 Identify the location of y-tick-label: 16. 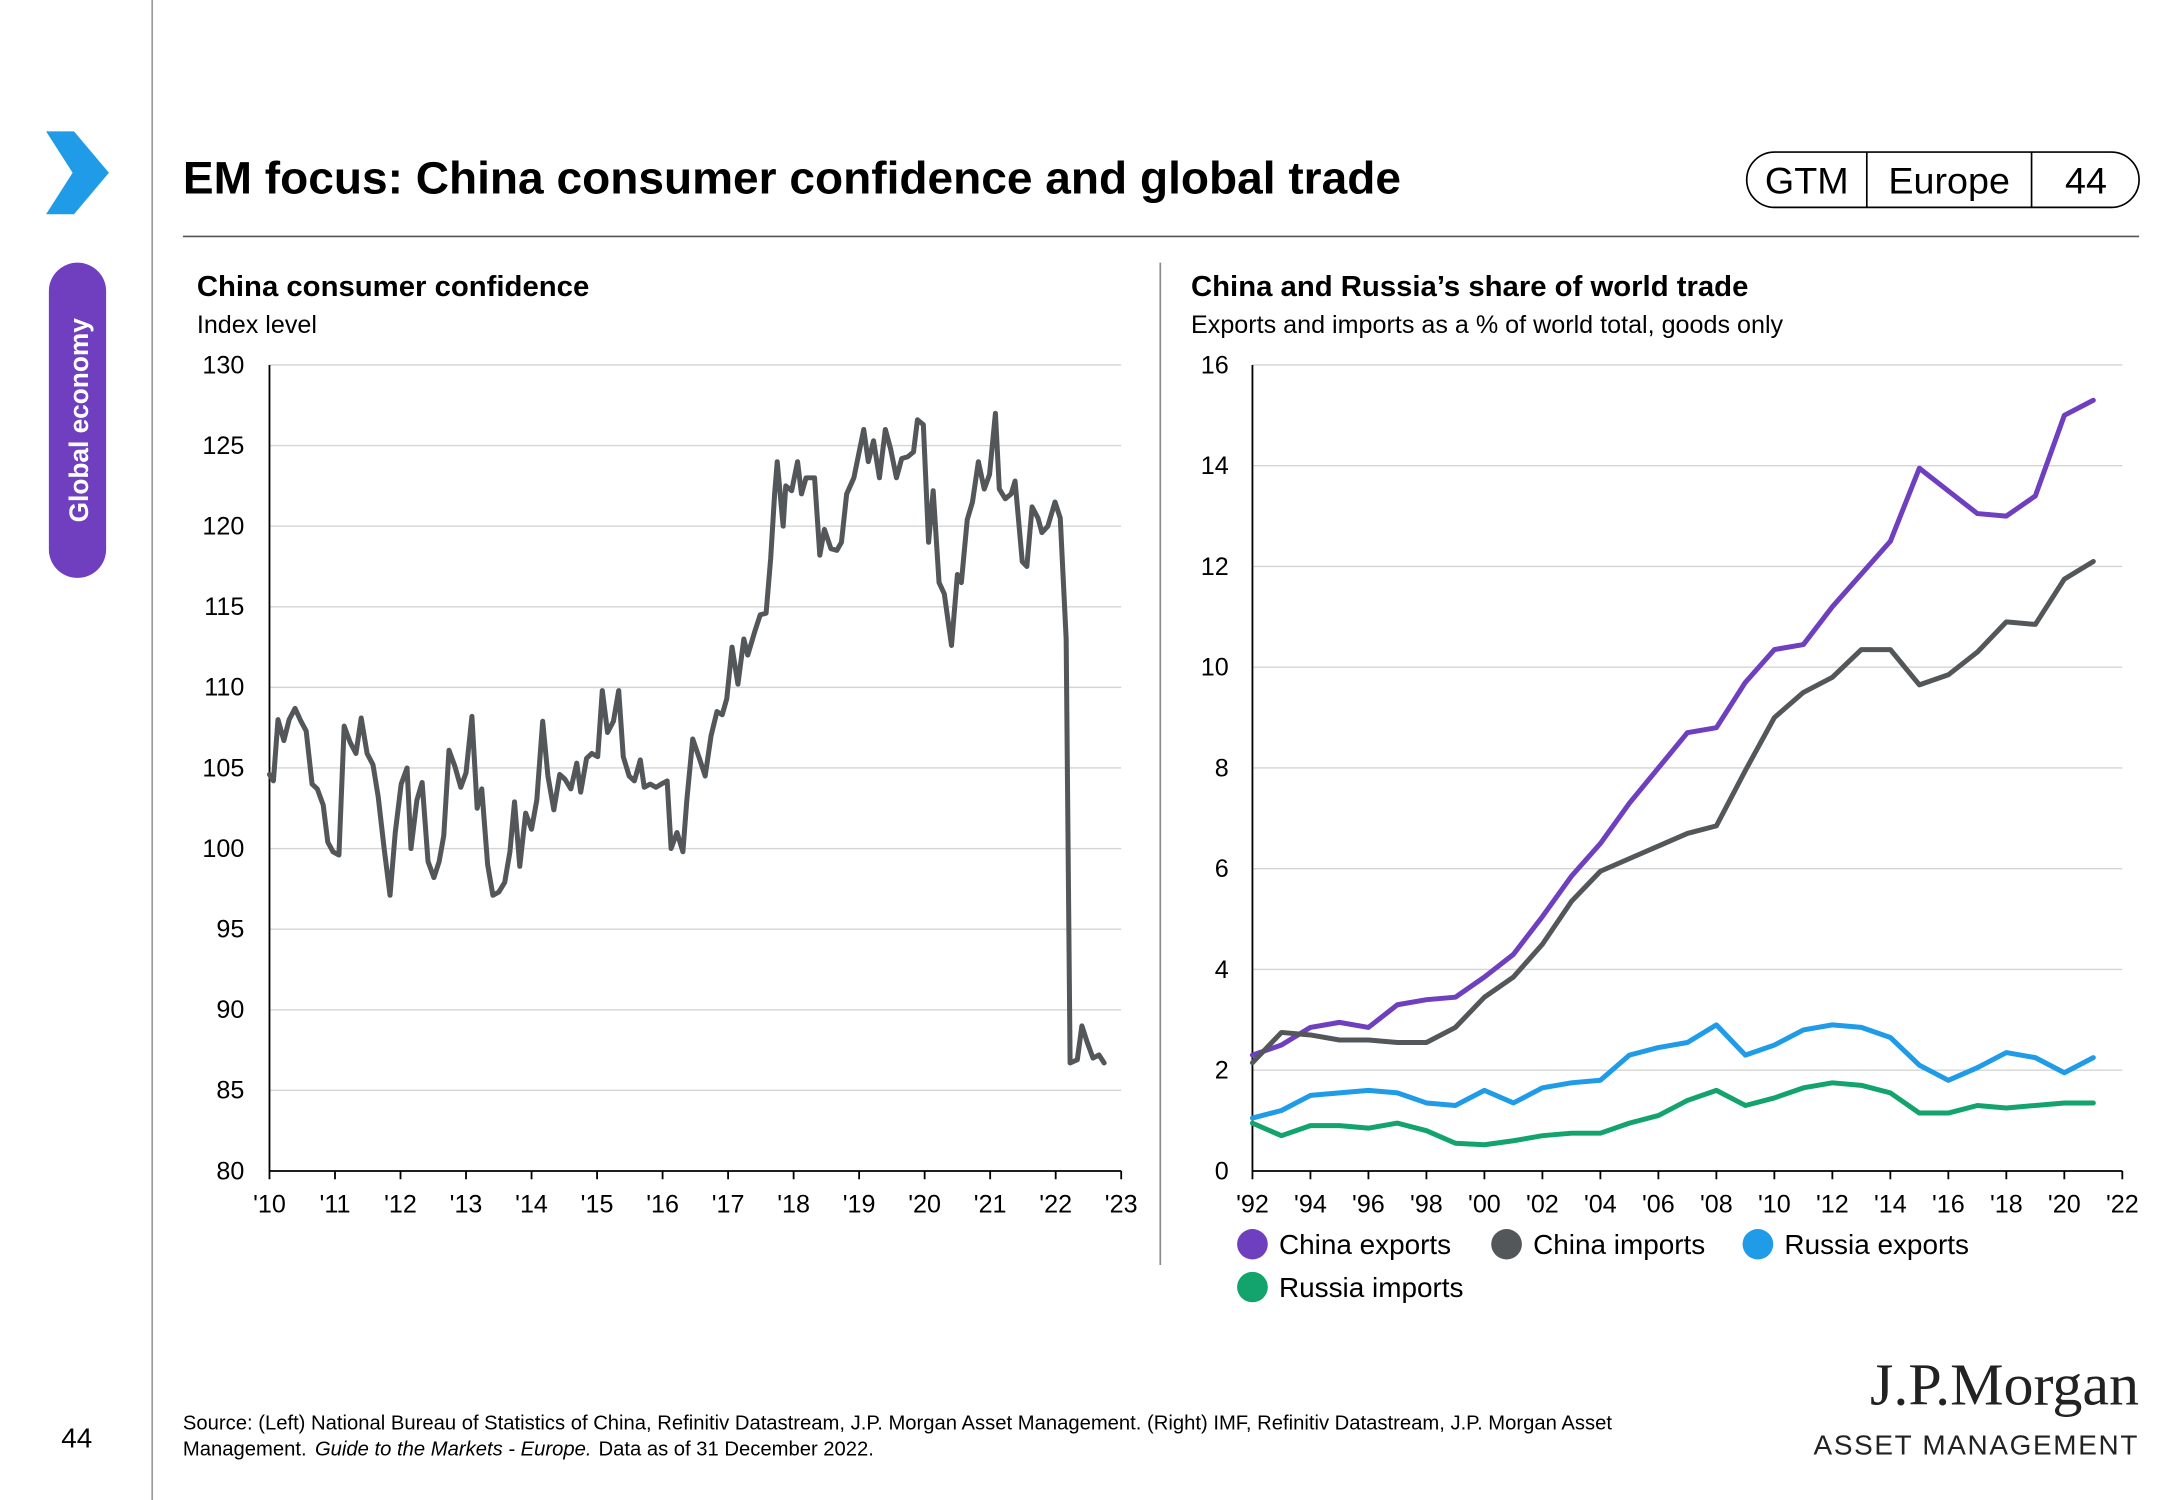
(1215, 365).